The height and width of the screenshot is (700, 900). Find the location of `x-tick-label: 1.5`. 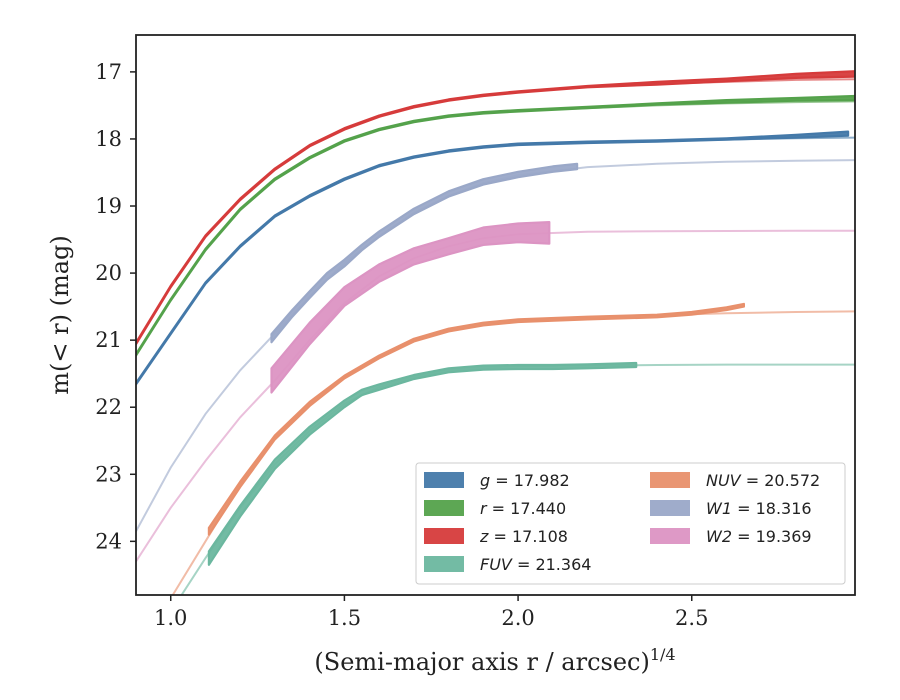

x-tick-label: 1.5 is located at coordinates (344, 618).